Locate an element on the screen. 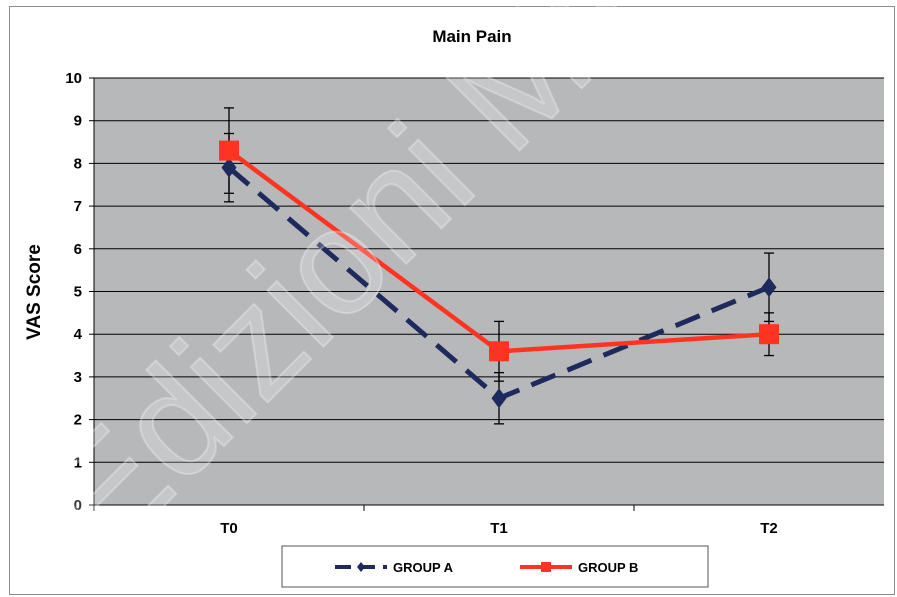  legend: GROUP A GROUP B is located at coordinates (495, 566).